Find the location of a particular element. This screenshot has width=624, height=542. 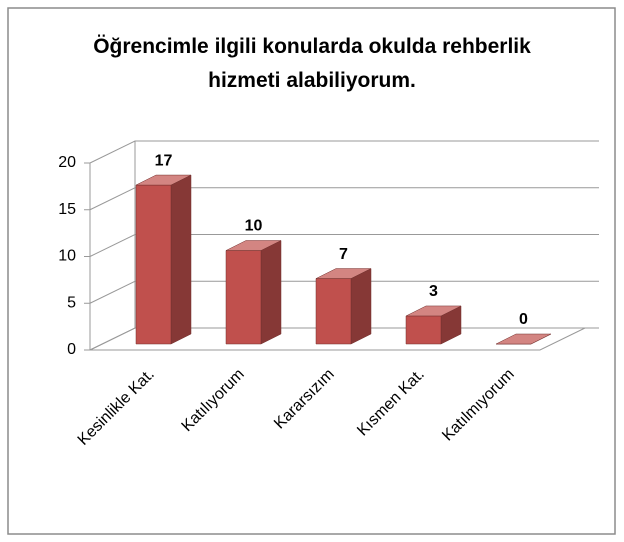

y-tick-label: 5 is located at coordinates (71, 302).